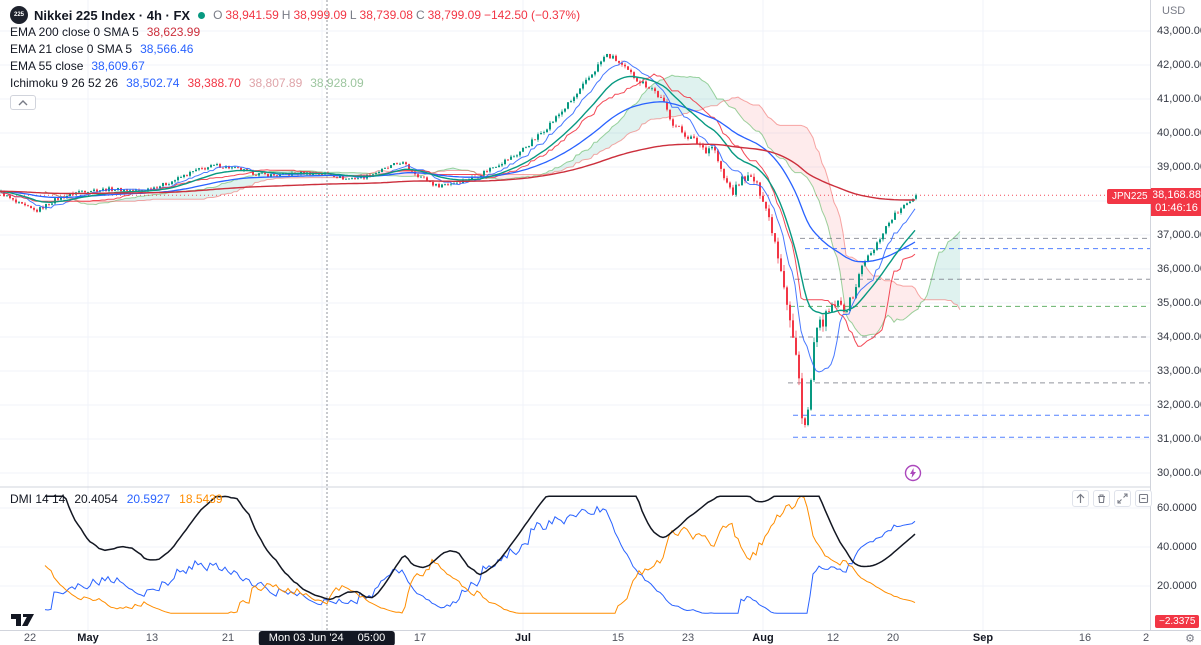  Describe the element at coordinates (371, 638) in the screenshot. I see `crosshair-time: 05:00` at that location.